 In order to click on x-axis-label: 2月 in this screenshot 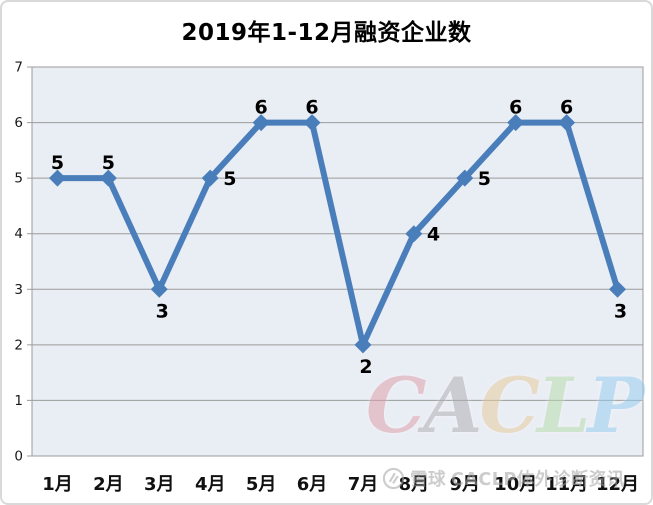, I will do `click(108, 484)`.